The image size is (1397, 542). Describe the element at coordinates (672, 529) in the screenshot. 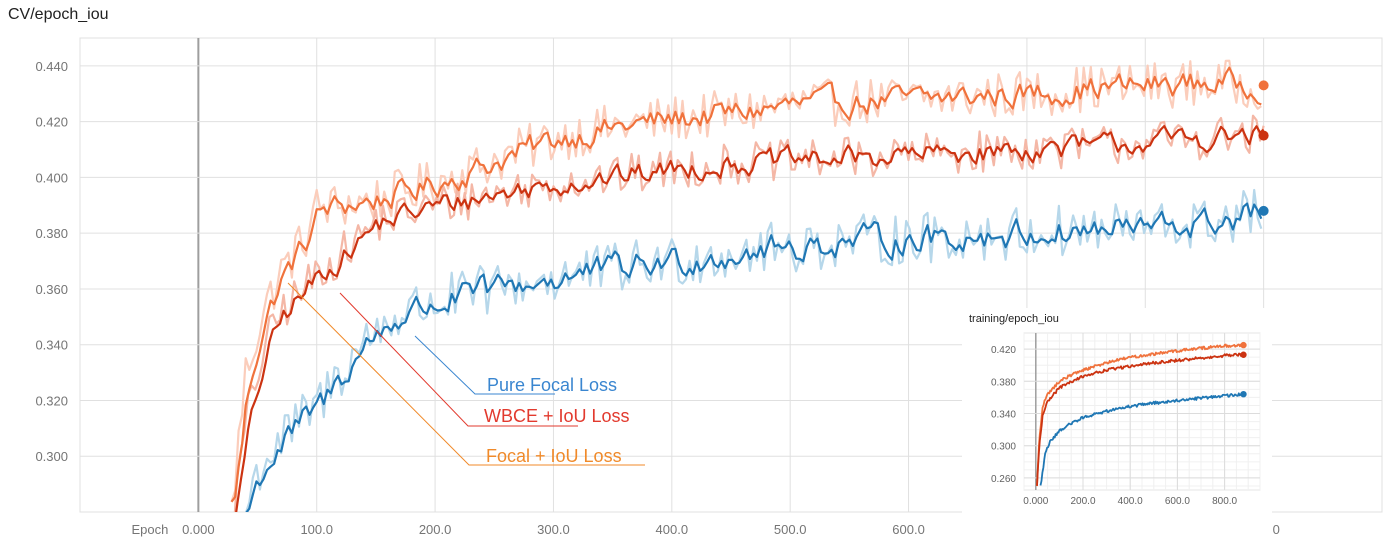

I see `x-tick-label: 400.0` at that location.